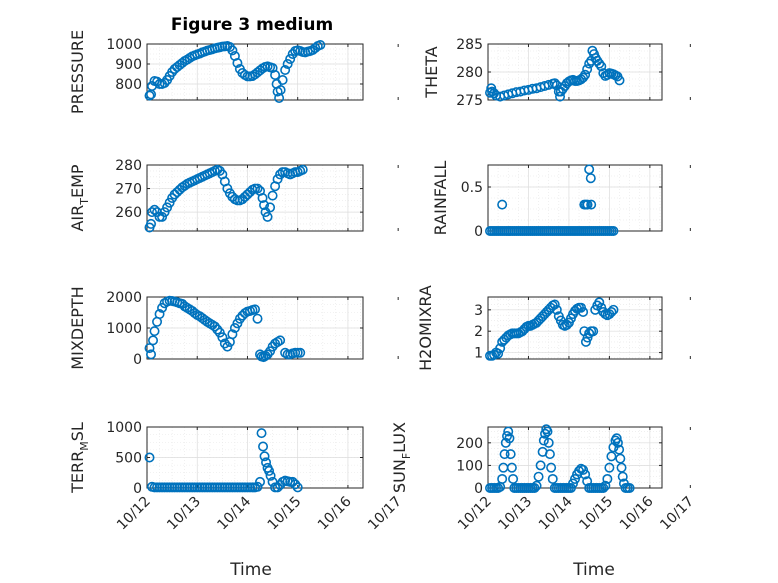 Image resolution: width=778 pixels, height=583 pixels. What do you see at coordinates (79, 458) in the screenshot?
I see `y-axis-label: TERRMSL` at bounding box center [79, 458].